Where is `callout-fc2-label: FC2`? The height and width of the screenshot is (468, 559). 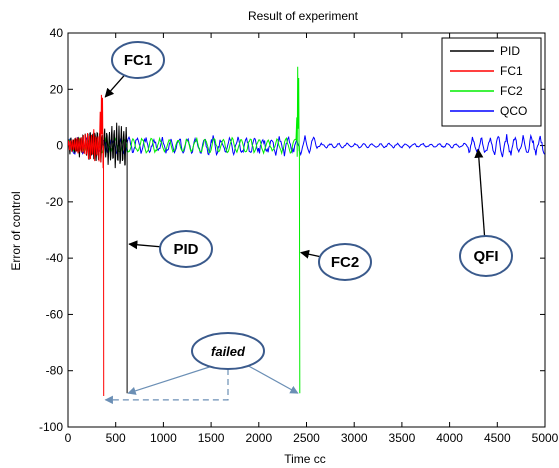 callout-fc2-label: FC2 is located at coordinates (345, 262).